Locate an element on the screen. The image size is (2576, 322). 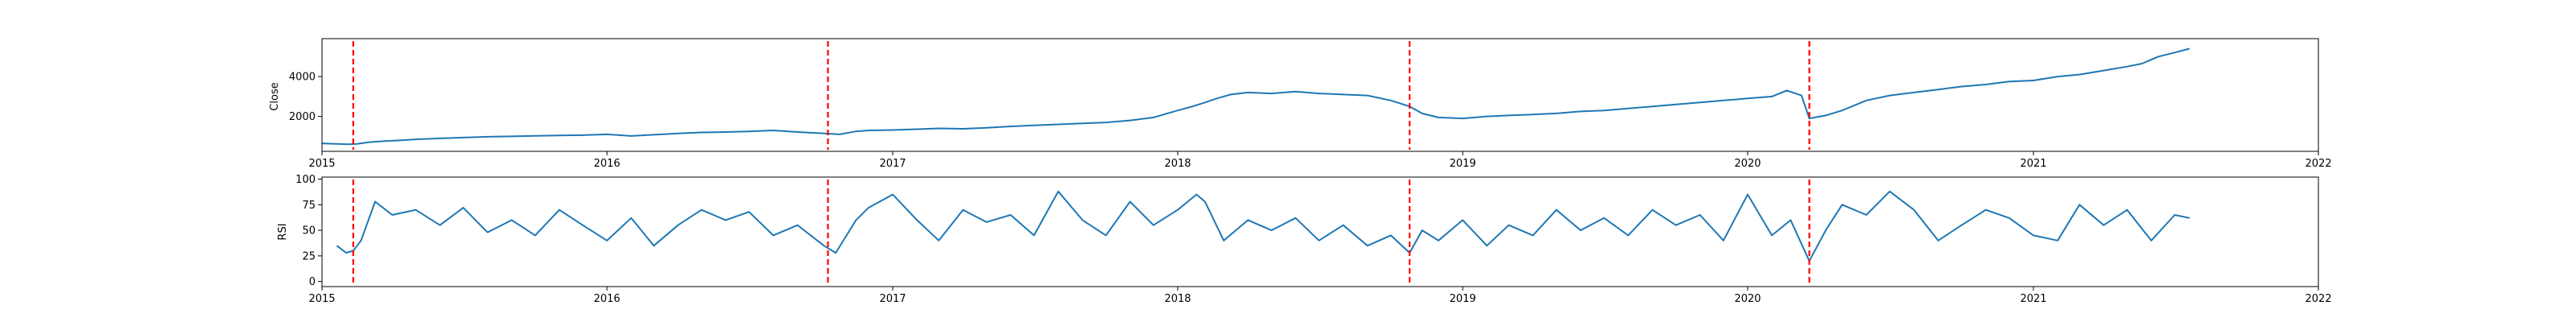
y-tick-label-0: 0 is located at coordinates (312, 282).